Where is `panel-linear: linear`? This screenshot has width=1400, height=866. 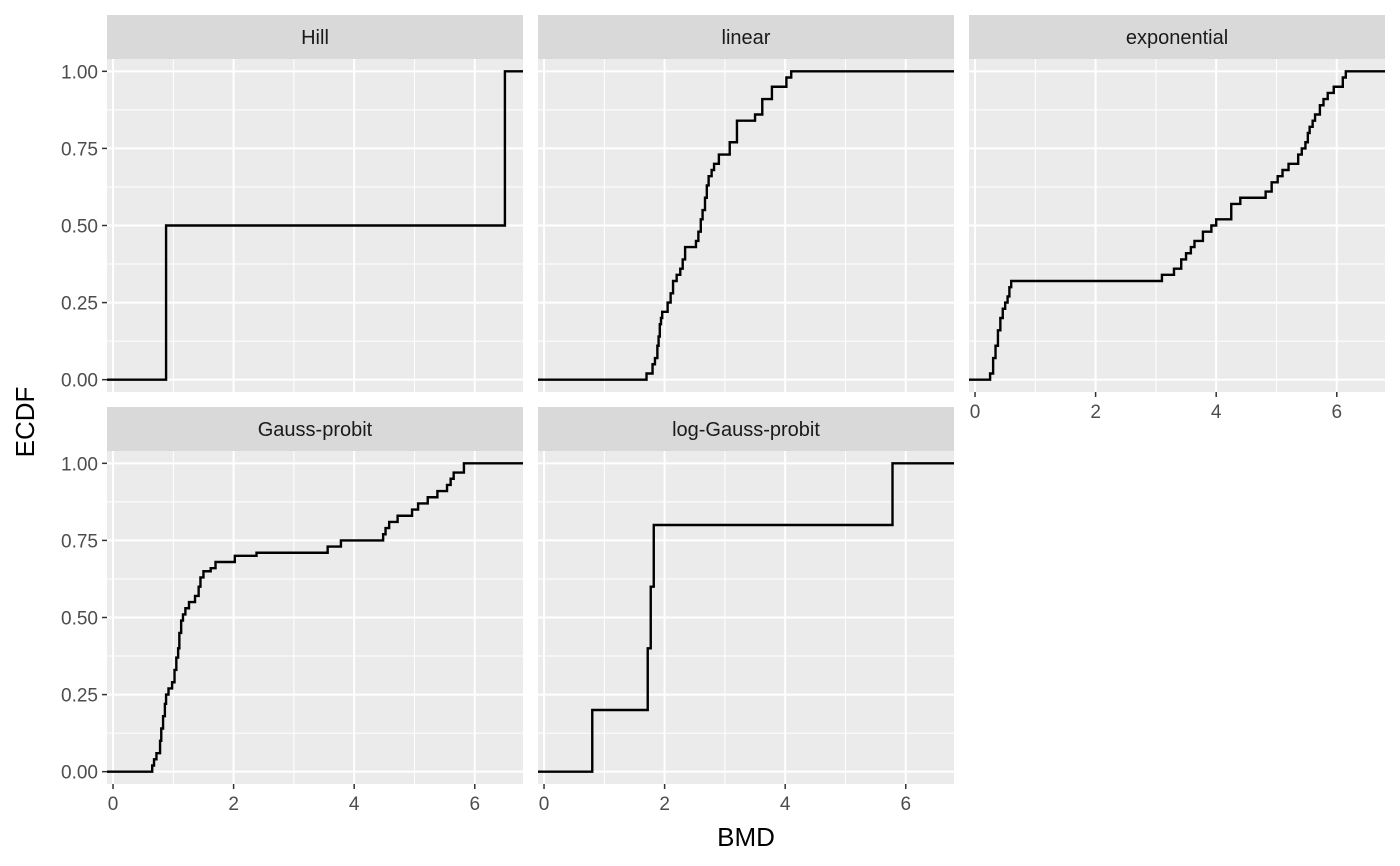 panel-linear: linear is located at coordinates (746, 203).